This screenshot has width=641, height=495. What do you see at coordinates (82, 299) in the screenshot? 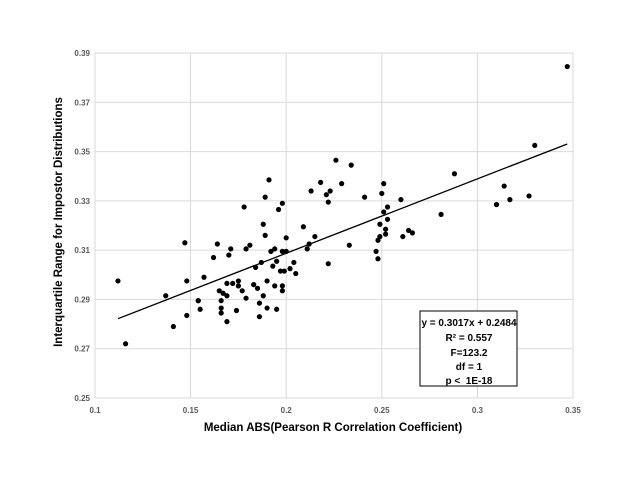
I see `y-tick-label: 0.29` at bounding box center [82, 299].